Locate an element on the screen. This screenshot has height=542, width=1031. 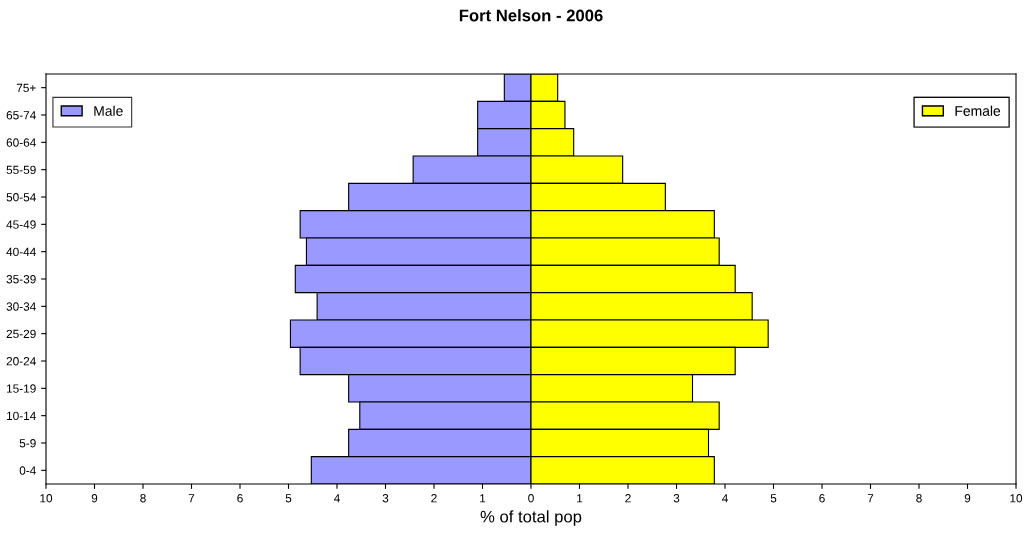
y-tick-label: 40-44 is located at coordinates (21, 252).